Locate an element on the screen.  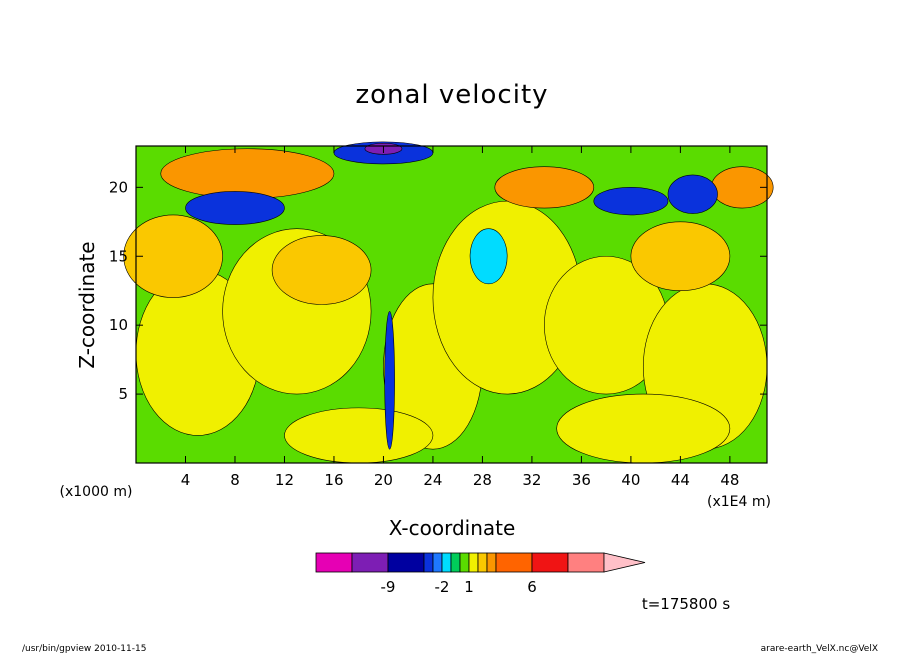
x-tick-label: 32 is located at coordinates (531, 480).